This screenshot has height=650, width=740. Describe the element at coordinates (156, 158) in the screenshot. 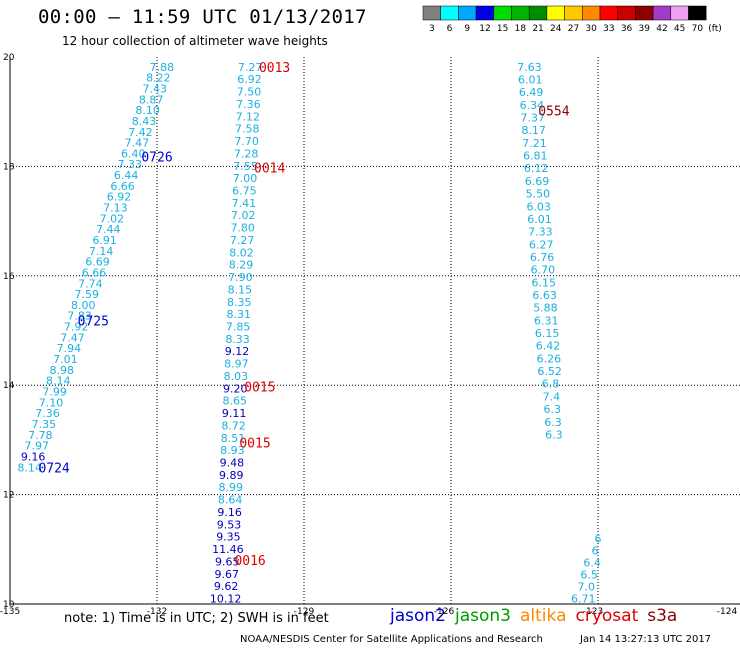

I see `time-label: 0726` at that location.